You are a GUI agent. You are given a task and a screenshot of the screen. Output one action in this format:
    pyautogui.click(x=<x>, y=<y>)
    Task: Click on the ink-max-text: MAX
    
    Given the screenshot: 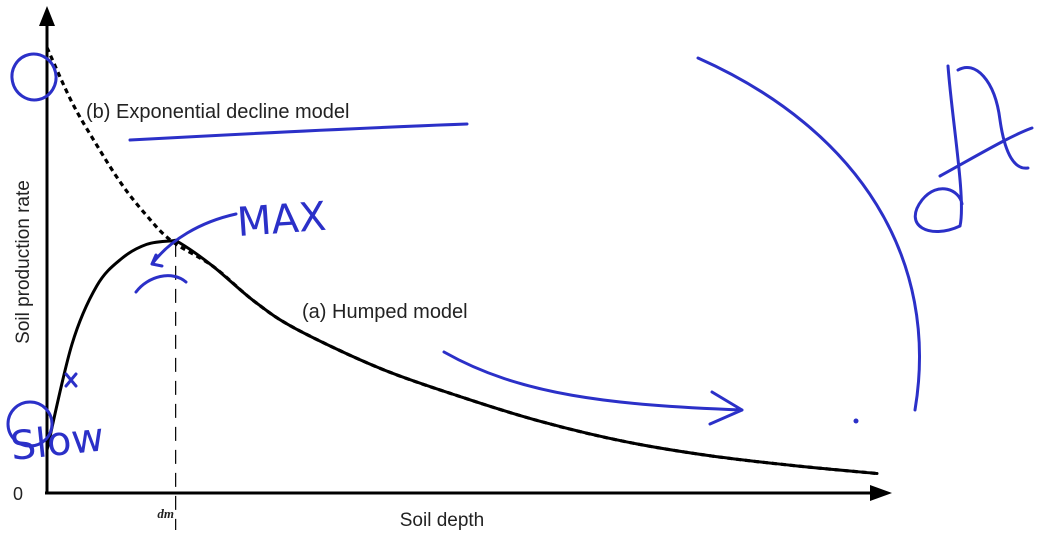 What is the action you would take?
    pyautogui.click(x=281, y=220)
    